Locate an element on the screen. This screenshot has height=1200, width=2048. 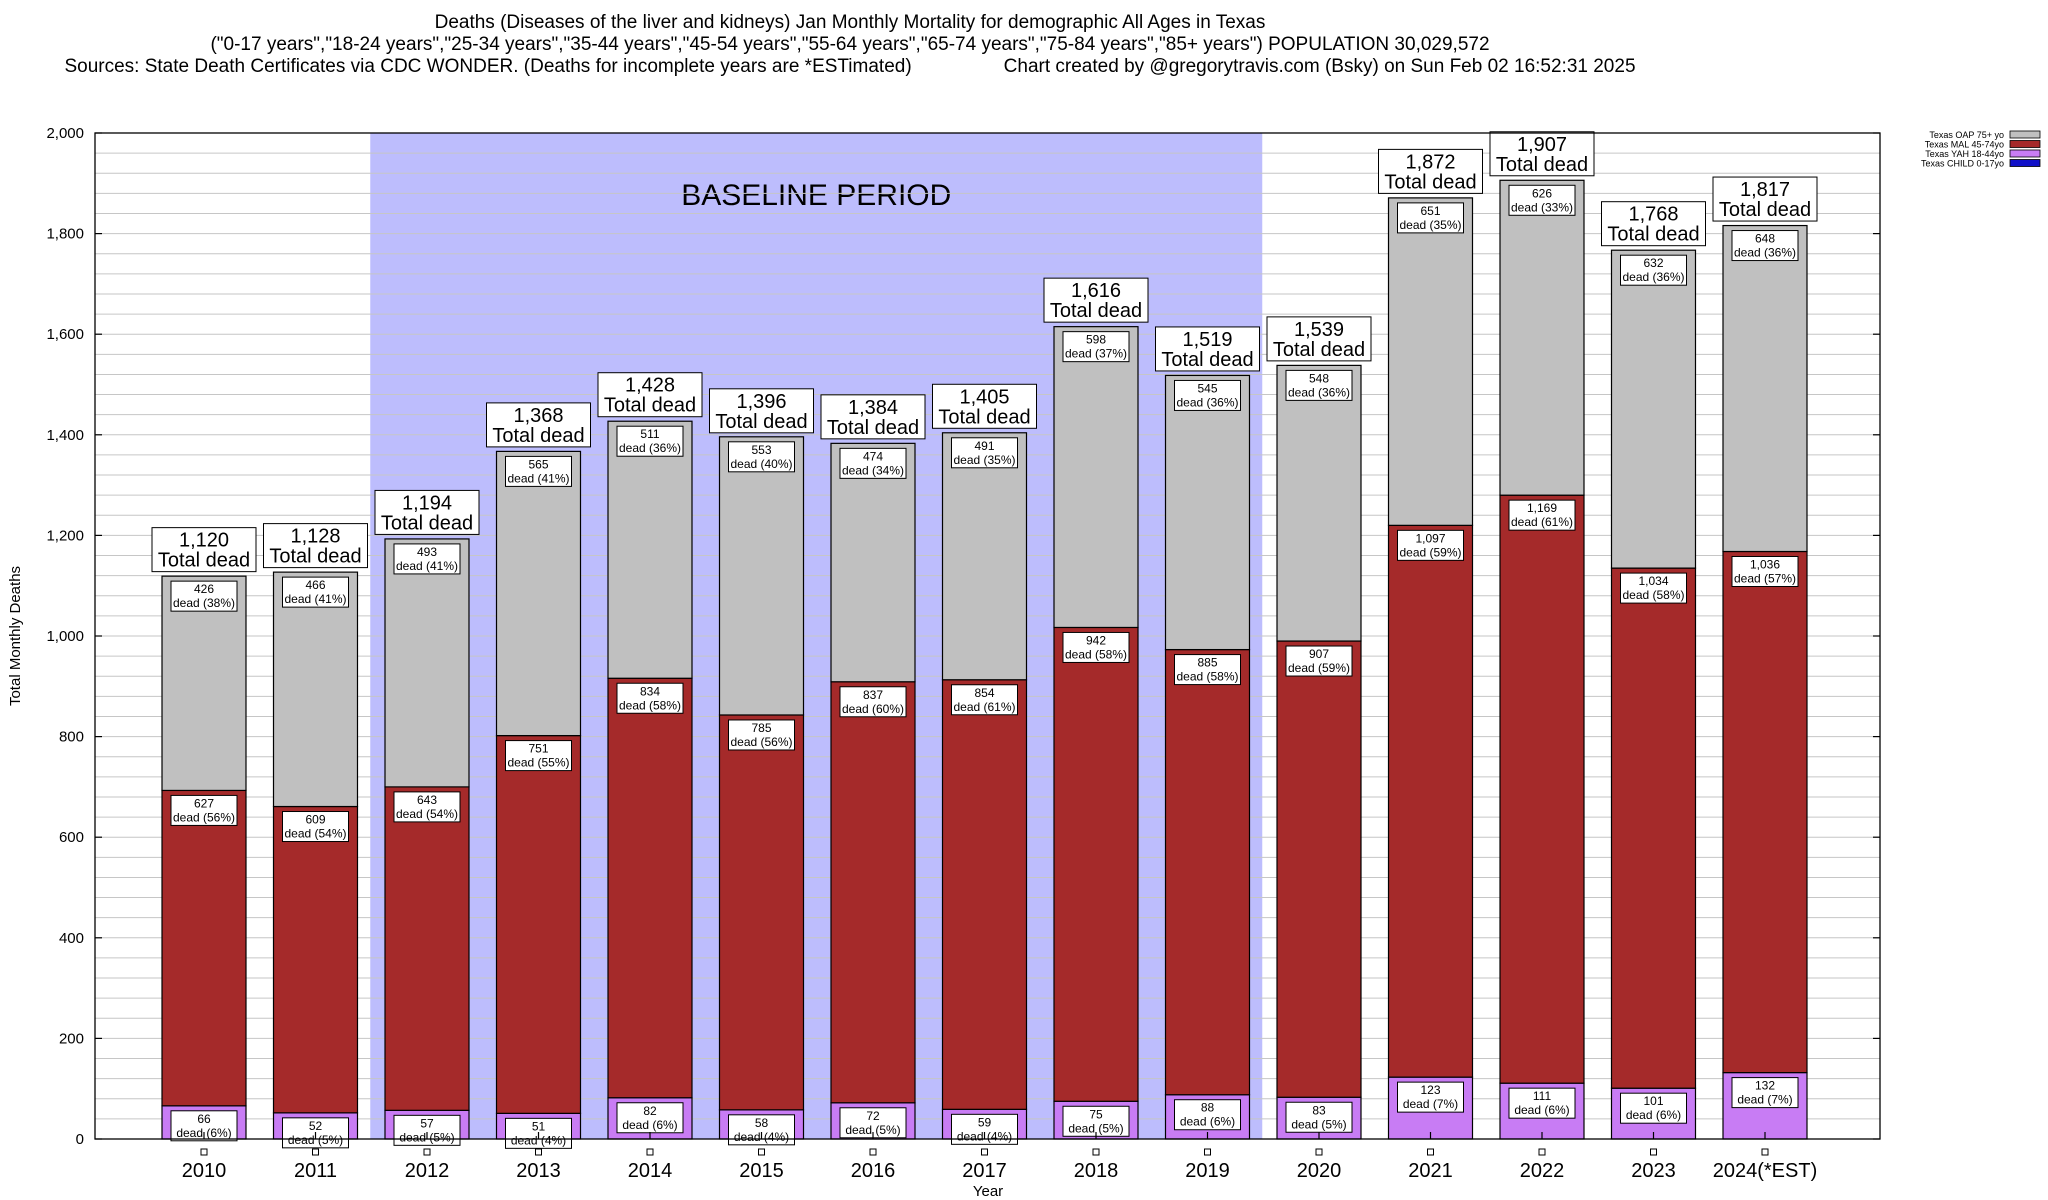
x-tick-label: 2014 is located at coordinates (650, 1171).